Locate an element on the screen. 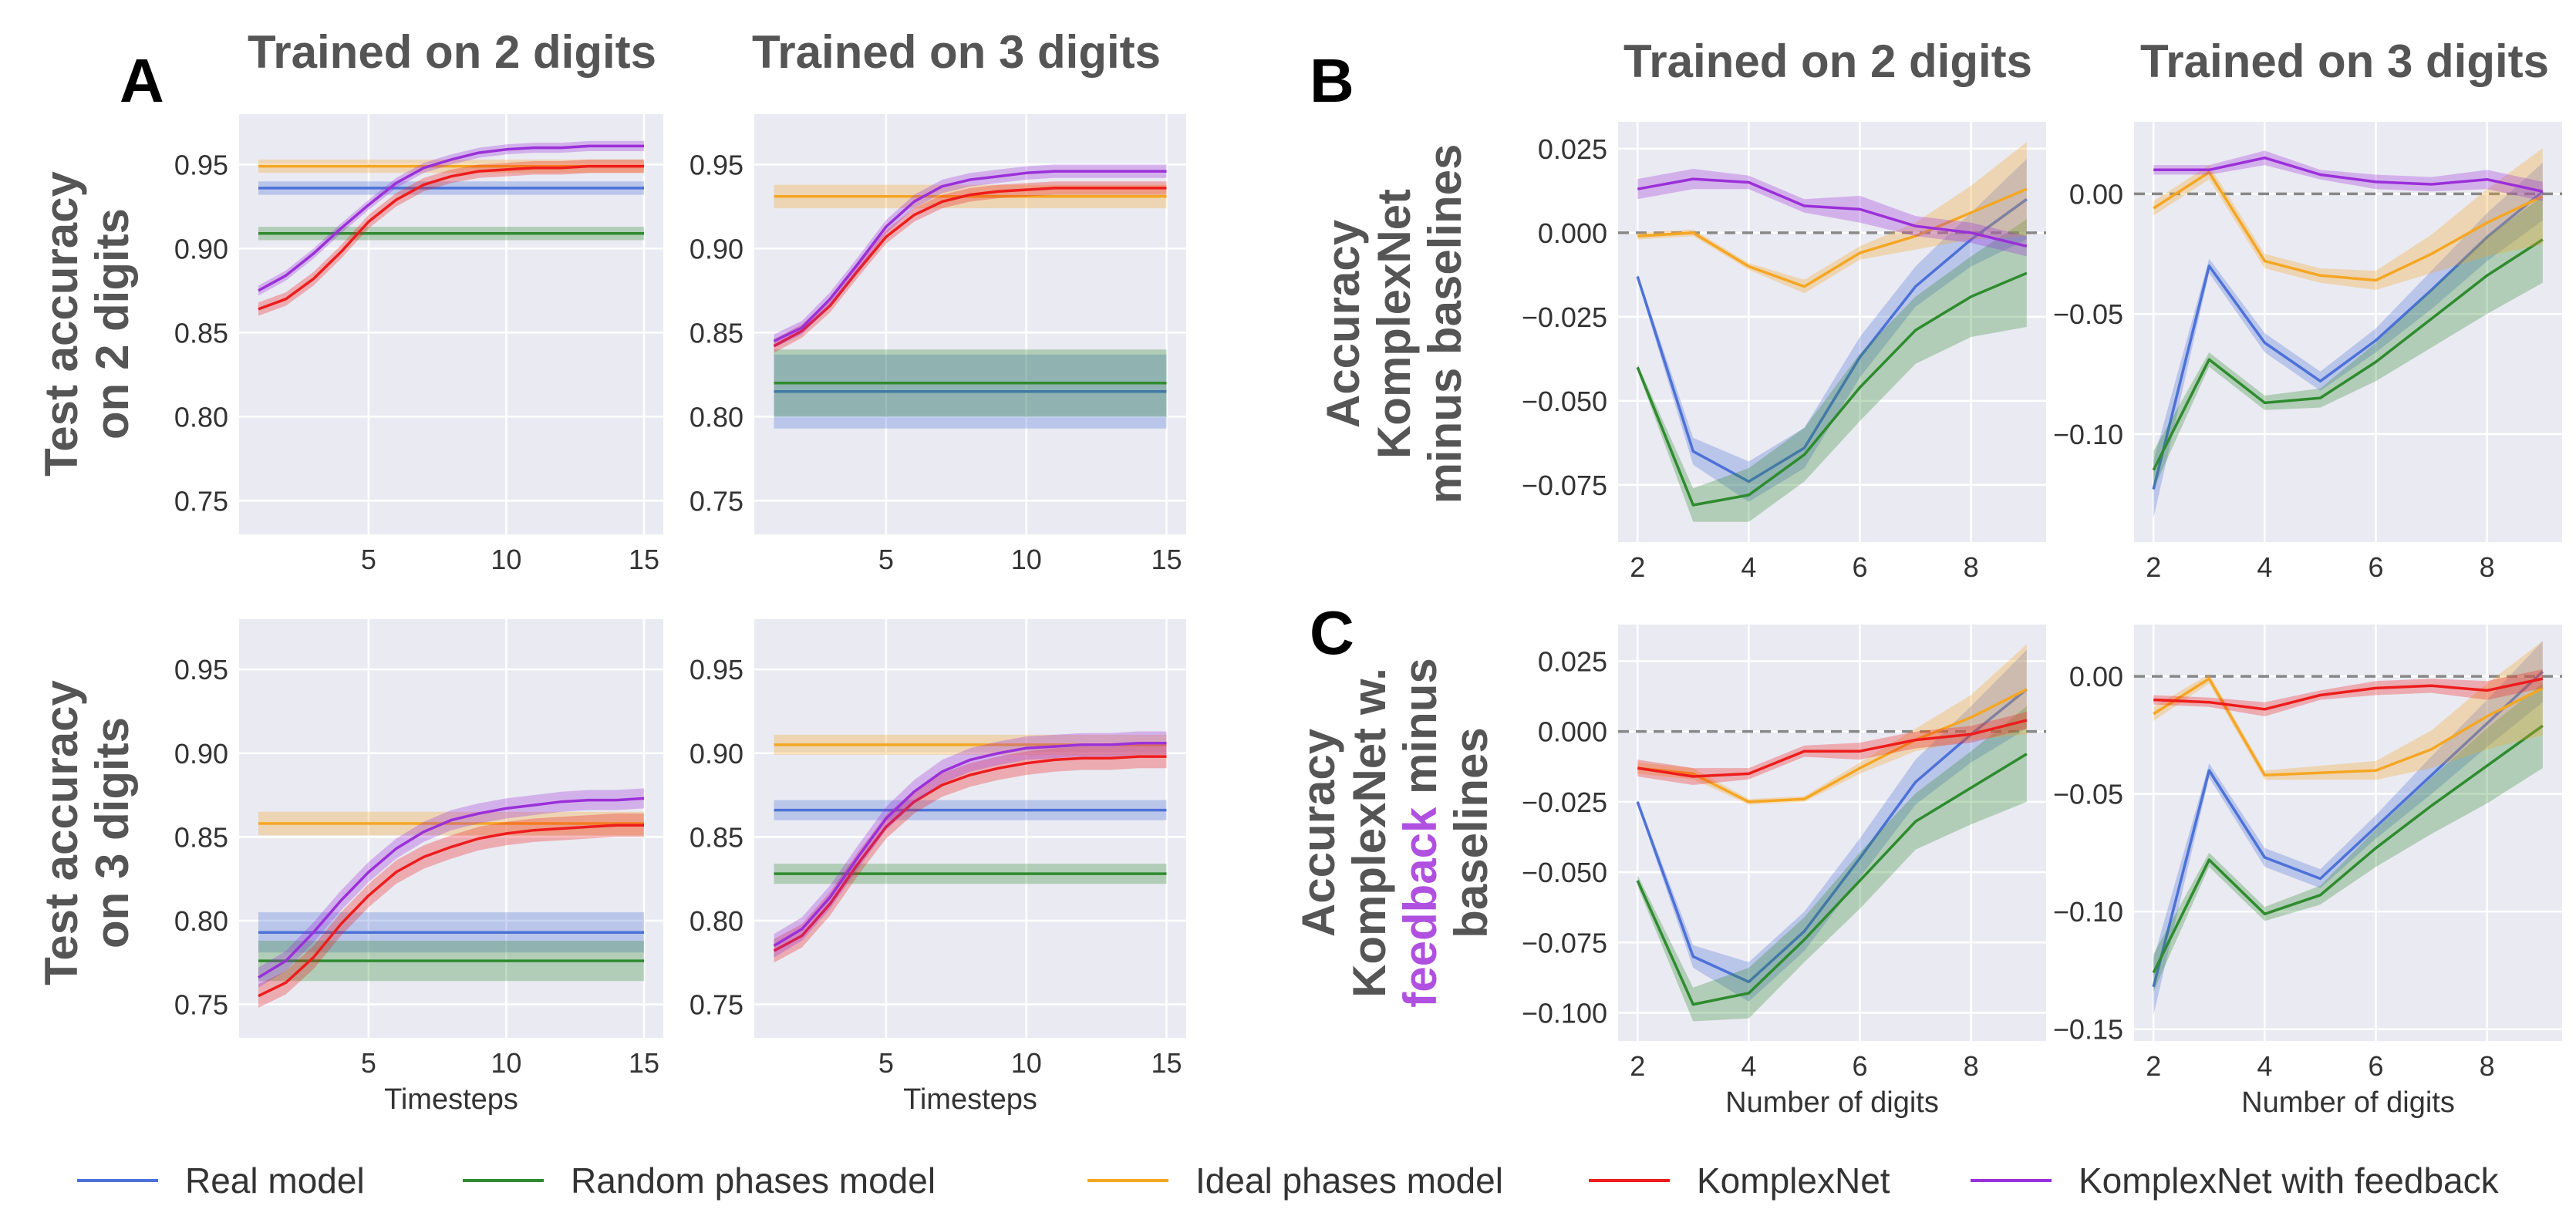  panel-letter-c: C is located at coordinates (1332, 632).